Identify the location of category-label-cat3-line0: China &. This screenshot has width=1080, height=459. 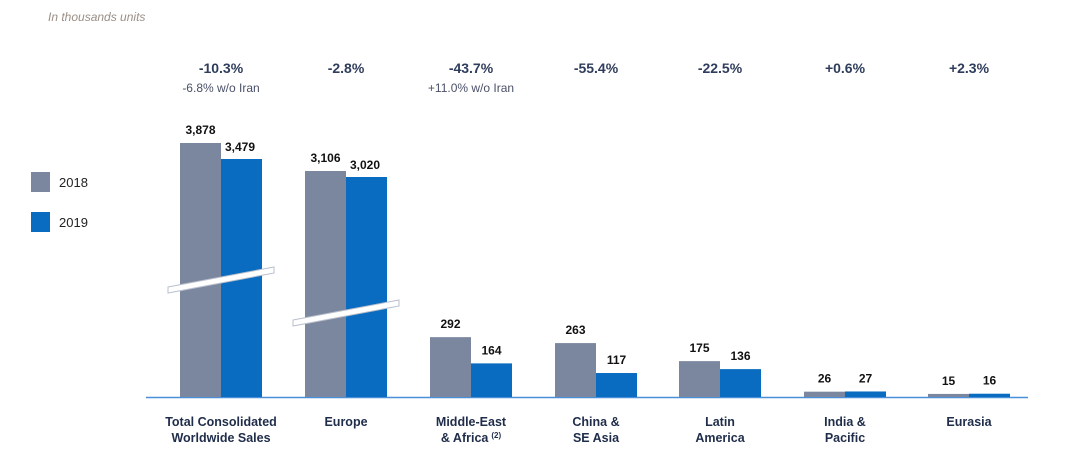
(595, 422).